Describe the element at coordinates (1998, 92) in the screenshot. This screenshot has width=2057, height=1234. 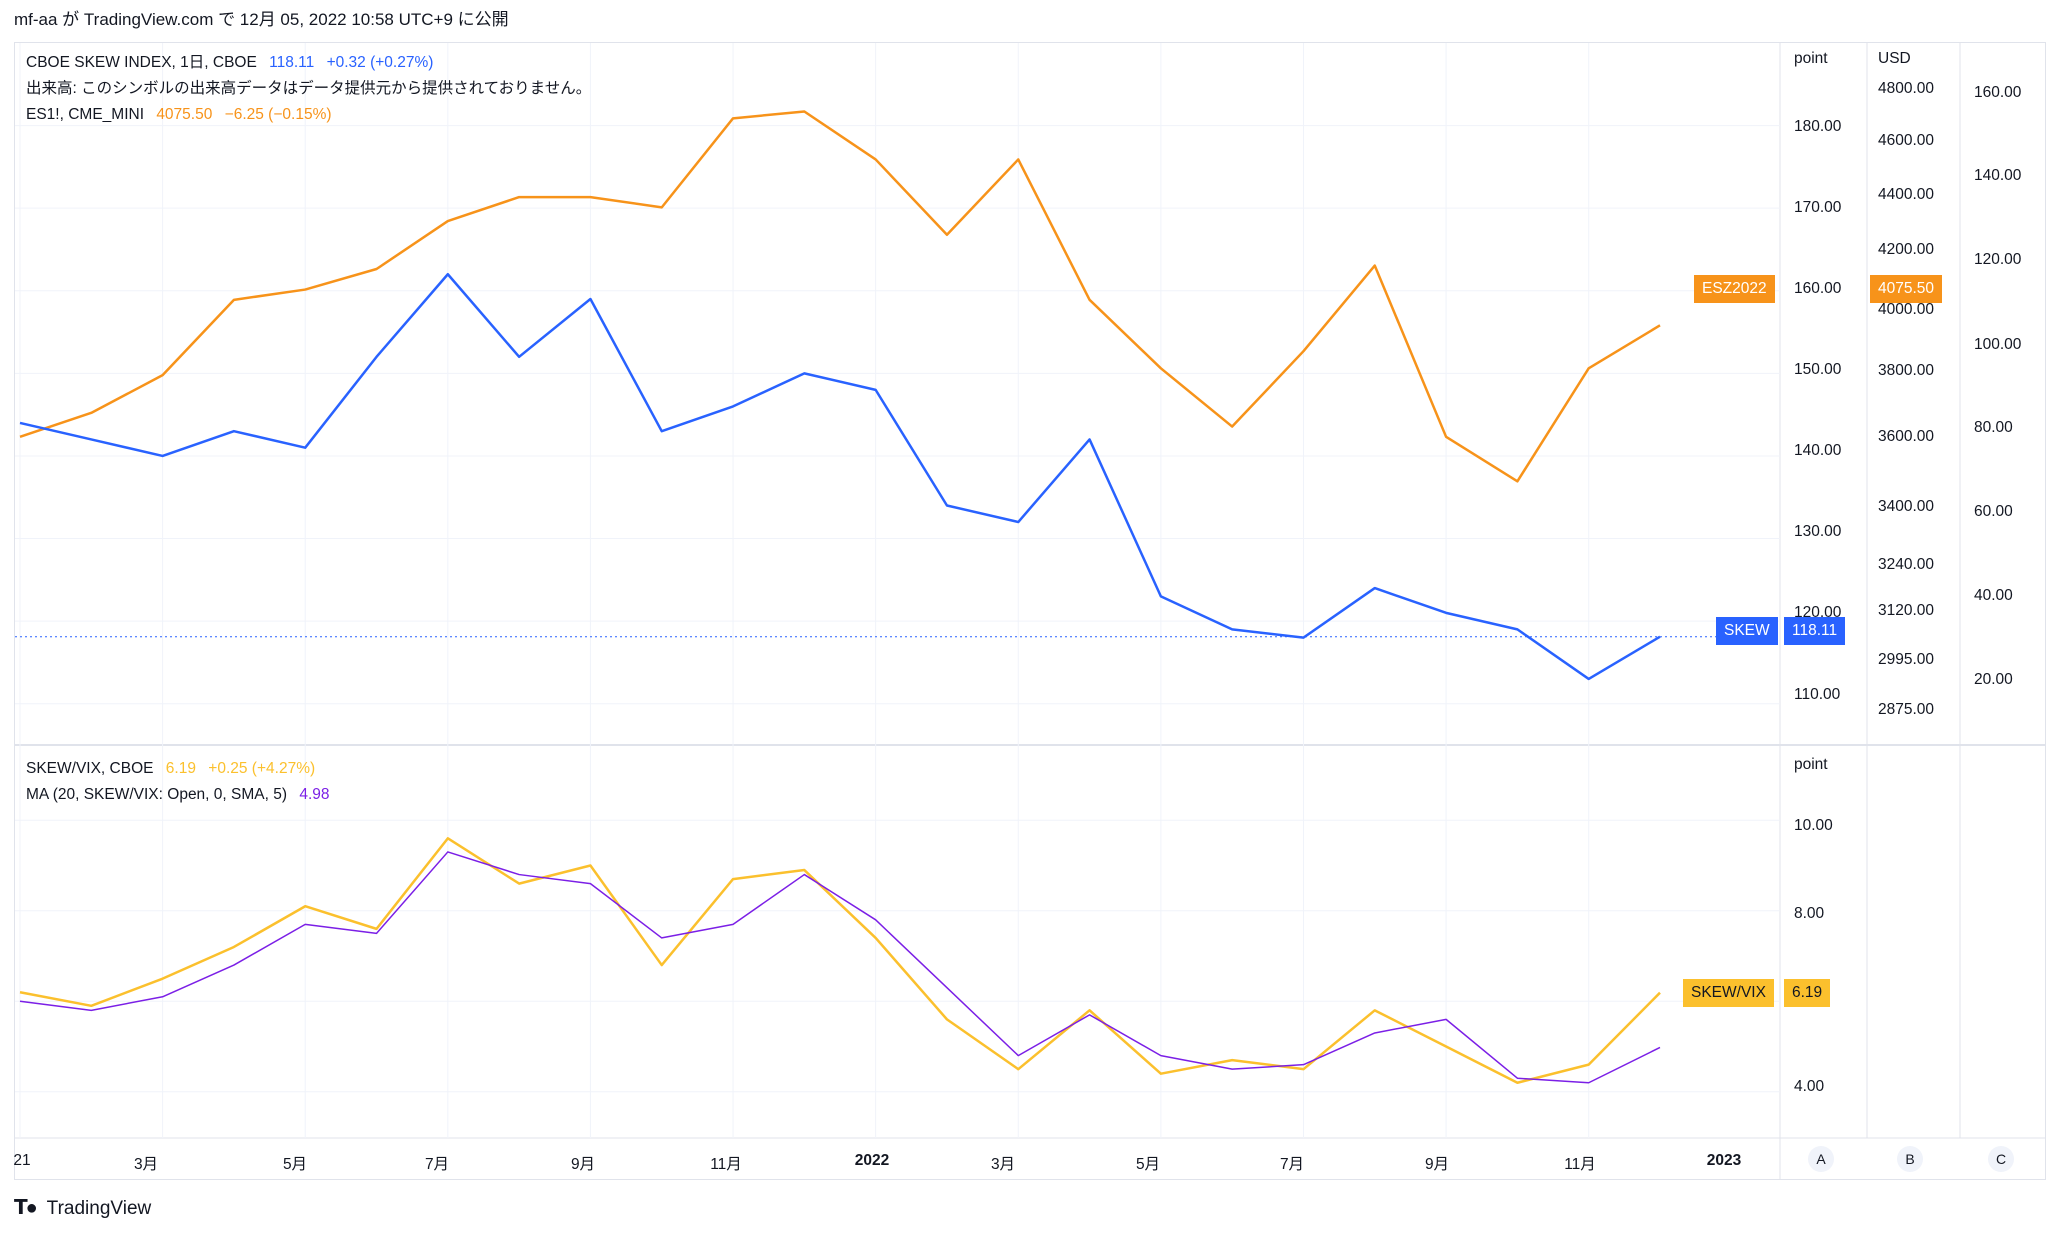
I see `tick-c: 160.00` at that location.